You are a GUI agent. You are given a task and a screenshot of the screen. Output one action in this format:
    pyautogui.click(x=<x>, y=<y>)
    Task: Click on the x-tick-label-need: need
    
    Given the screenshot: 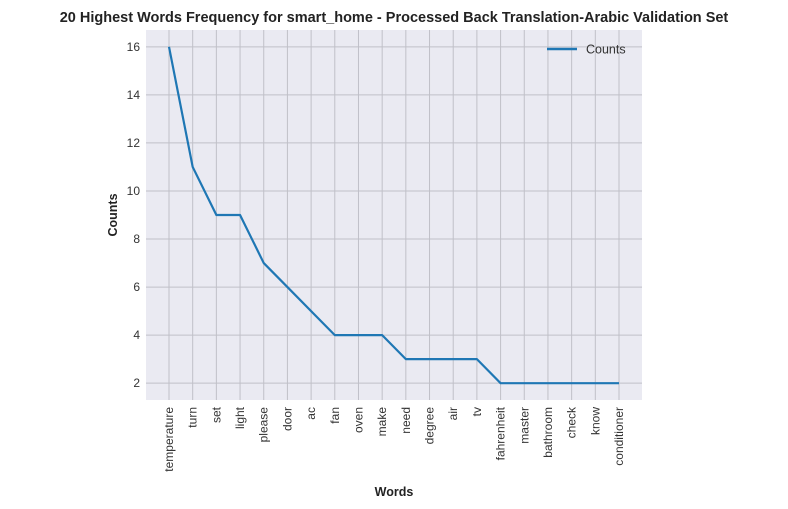 What is the action you would take?
    pyautogui.click(x=406, y=420)
    